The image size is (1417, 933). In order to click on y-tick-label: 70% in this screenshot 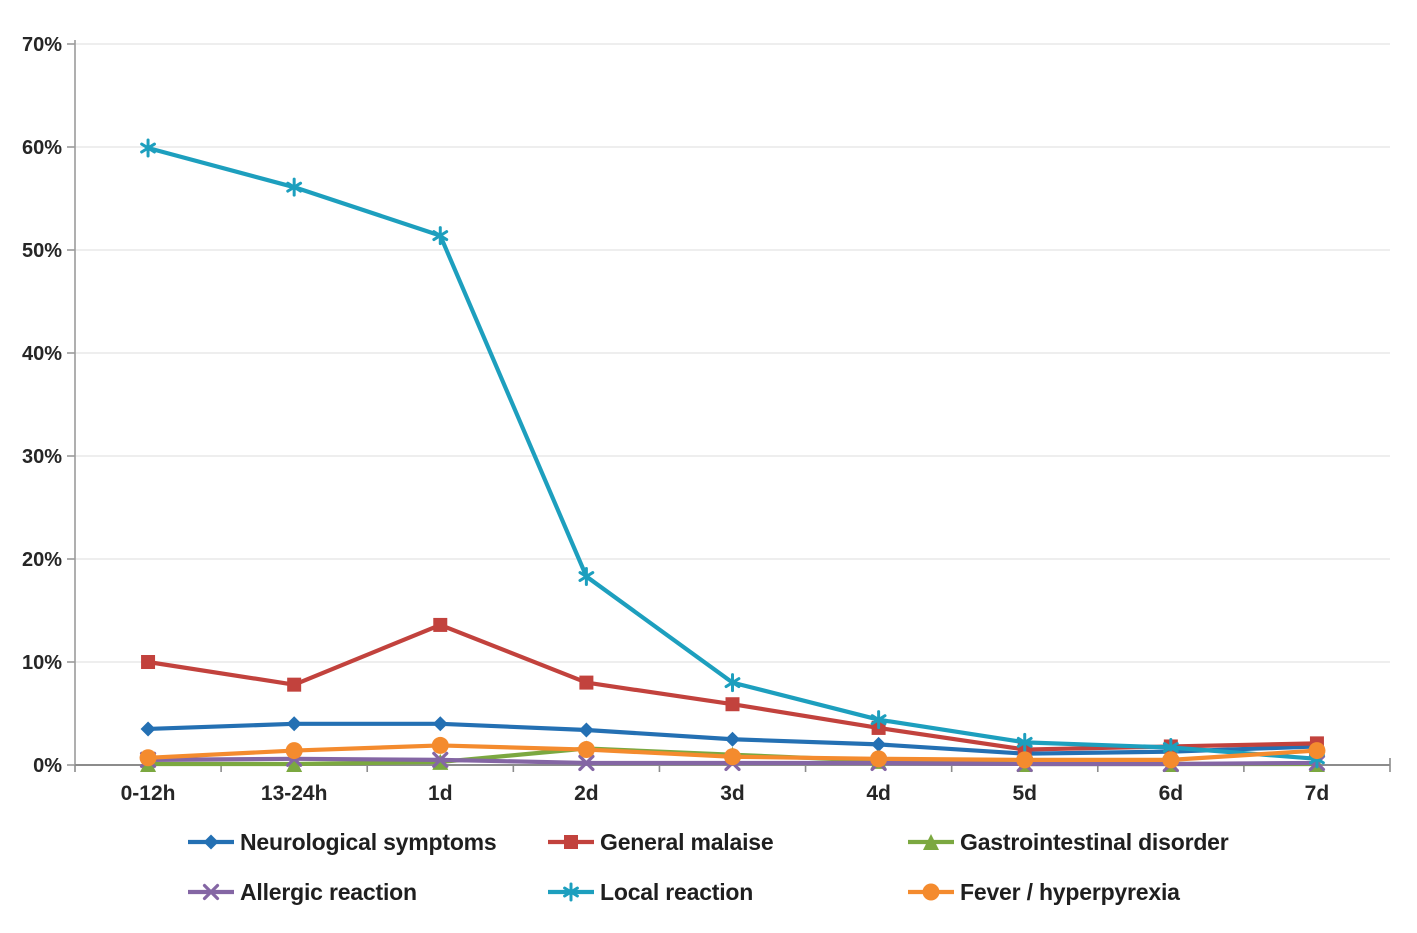, I will do `click(42, 45)`.